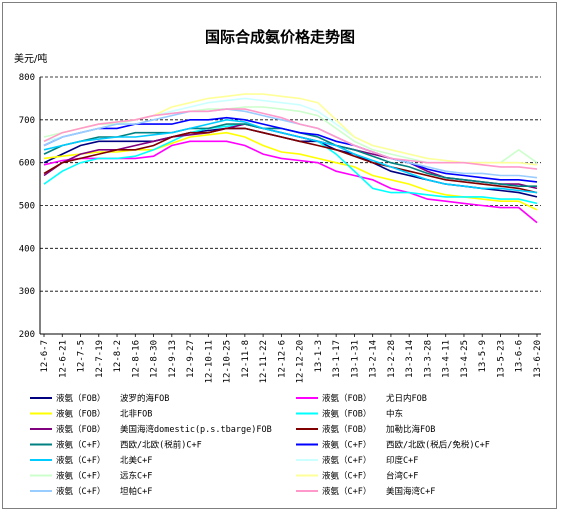  I want to click on legend-series-name: 台湾C+F, so click(402, 476).